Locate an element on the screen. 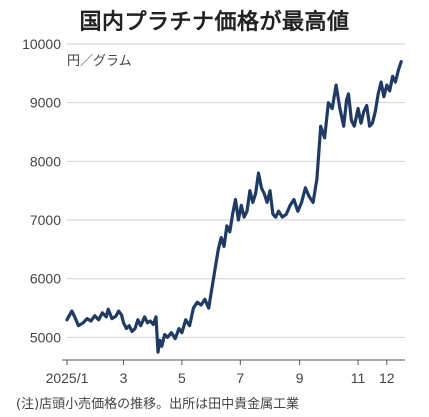 This screenshot has width=429, height=417. x-tick-label: 2025/1 is located at coordinates (67, 378).